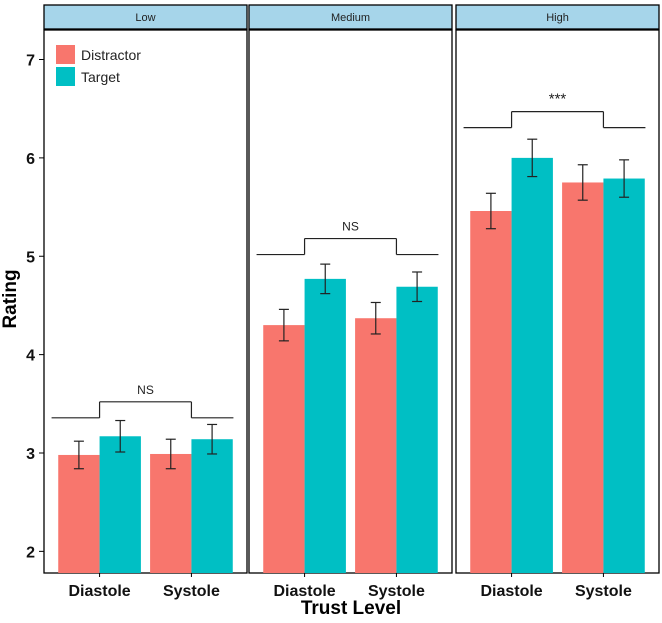  I want to click on y-tick-label: 4, so click(30, 356).